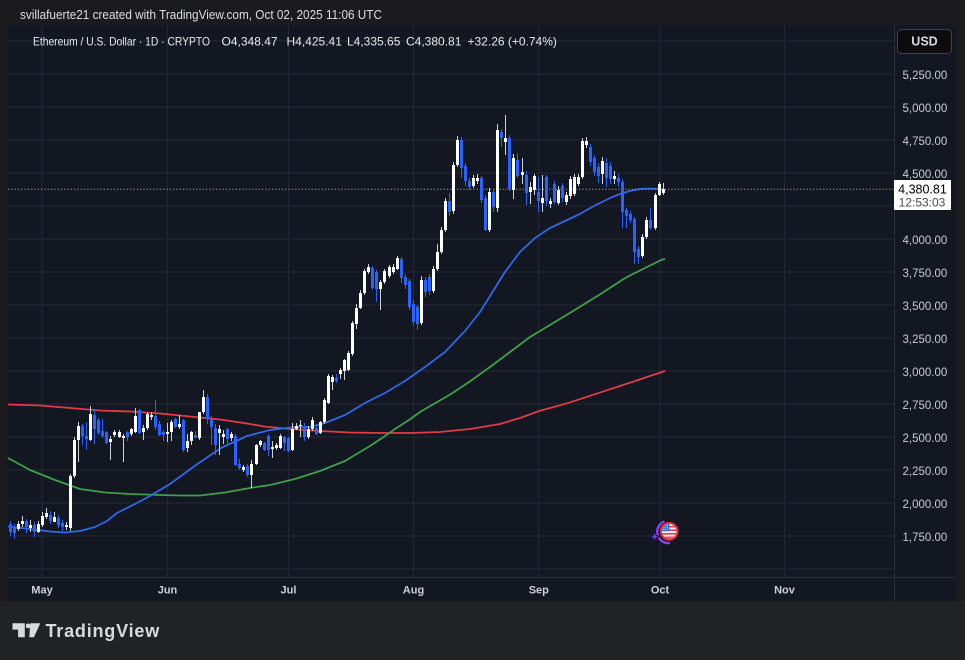 This screenshot has height=660, width=965. What do you see at coordinates (925, 109) in the screenshot?
I see `svg-text: 5,000.00` at bounding box center [925, 109].